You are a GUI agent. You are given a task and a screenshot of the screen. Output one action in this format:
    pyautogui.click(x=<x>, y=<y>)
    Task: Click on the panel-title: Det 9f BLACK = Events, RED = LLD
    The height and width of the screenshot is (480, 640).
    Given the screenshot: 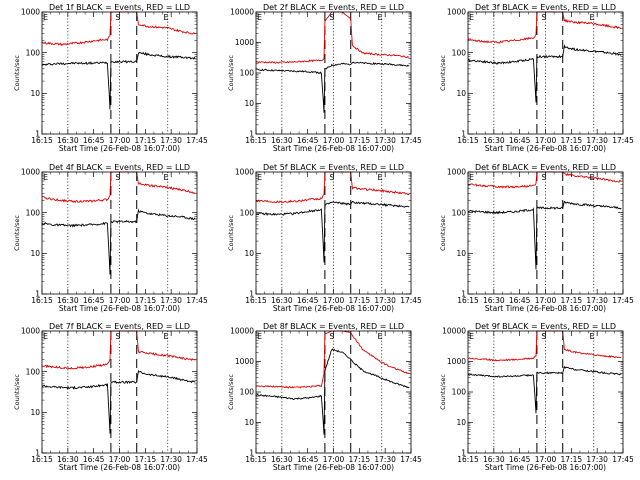 What is the action you would take?
    pyautogui.click(x=545, y=326)
    